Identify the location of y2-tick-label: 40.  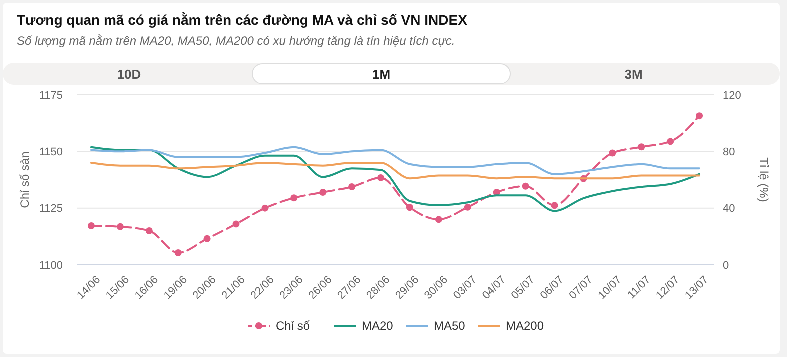
(729, 209).